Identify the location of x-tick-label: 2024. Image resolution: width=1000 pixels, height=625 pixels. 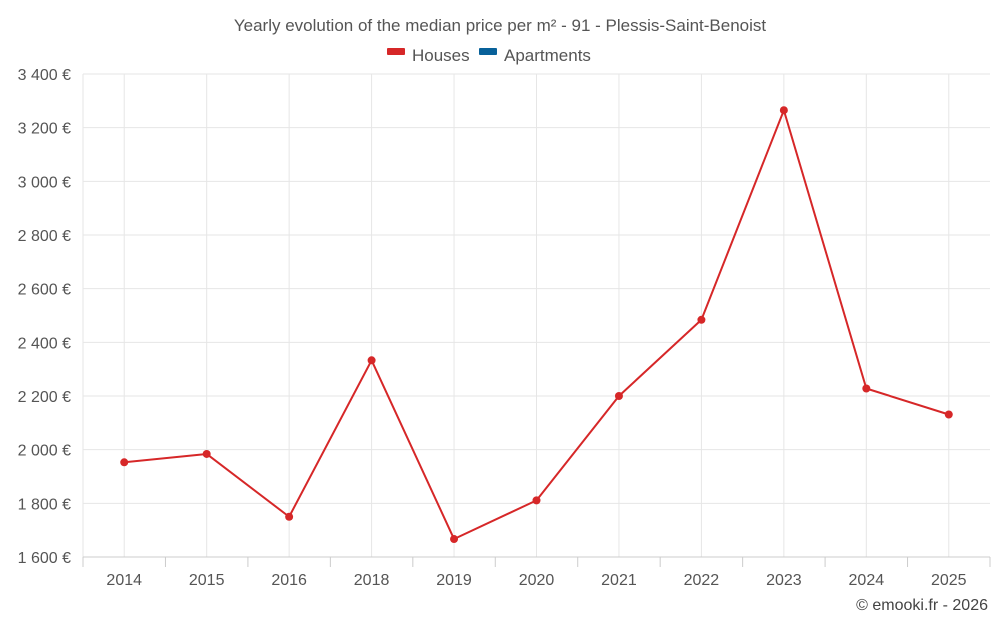
(867, 580).